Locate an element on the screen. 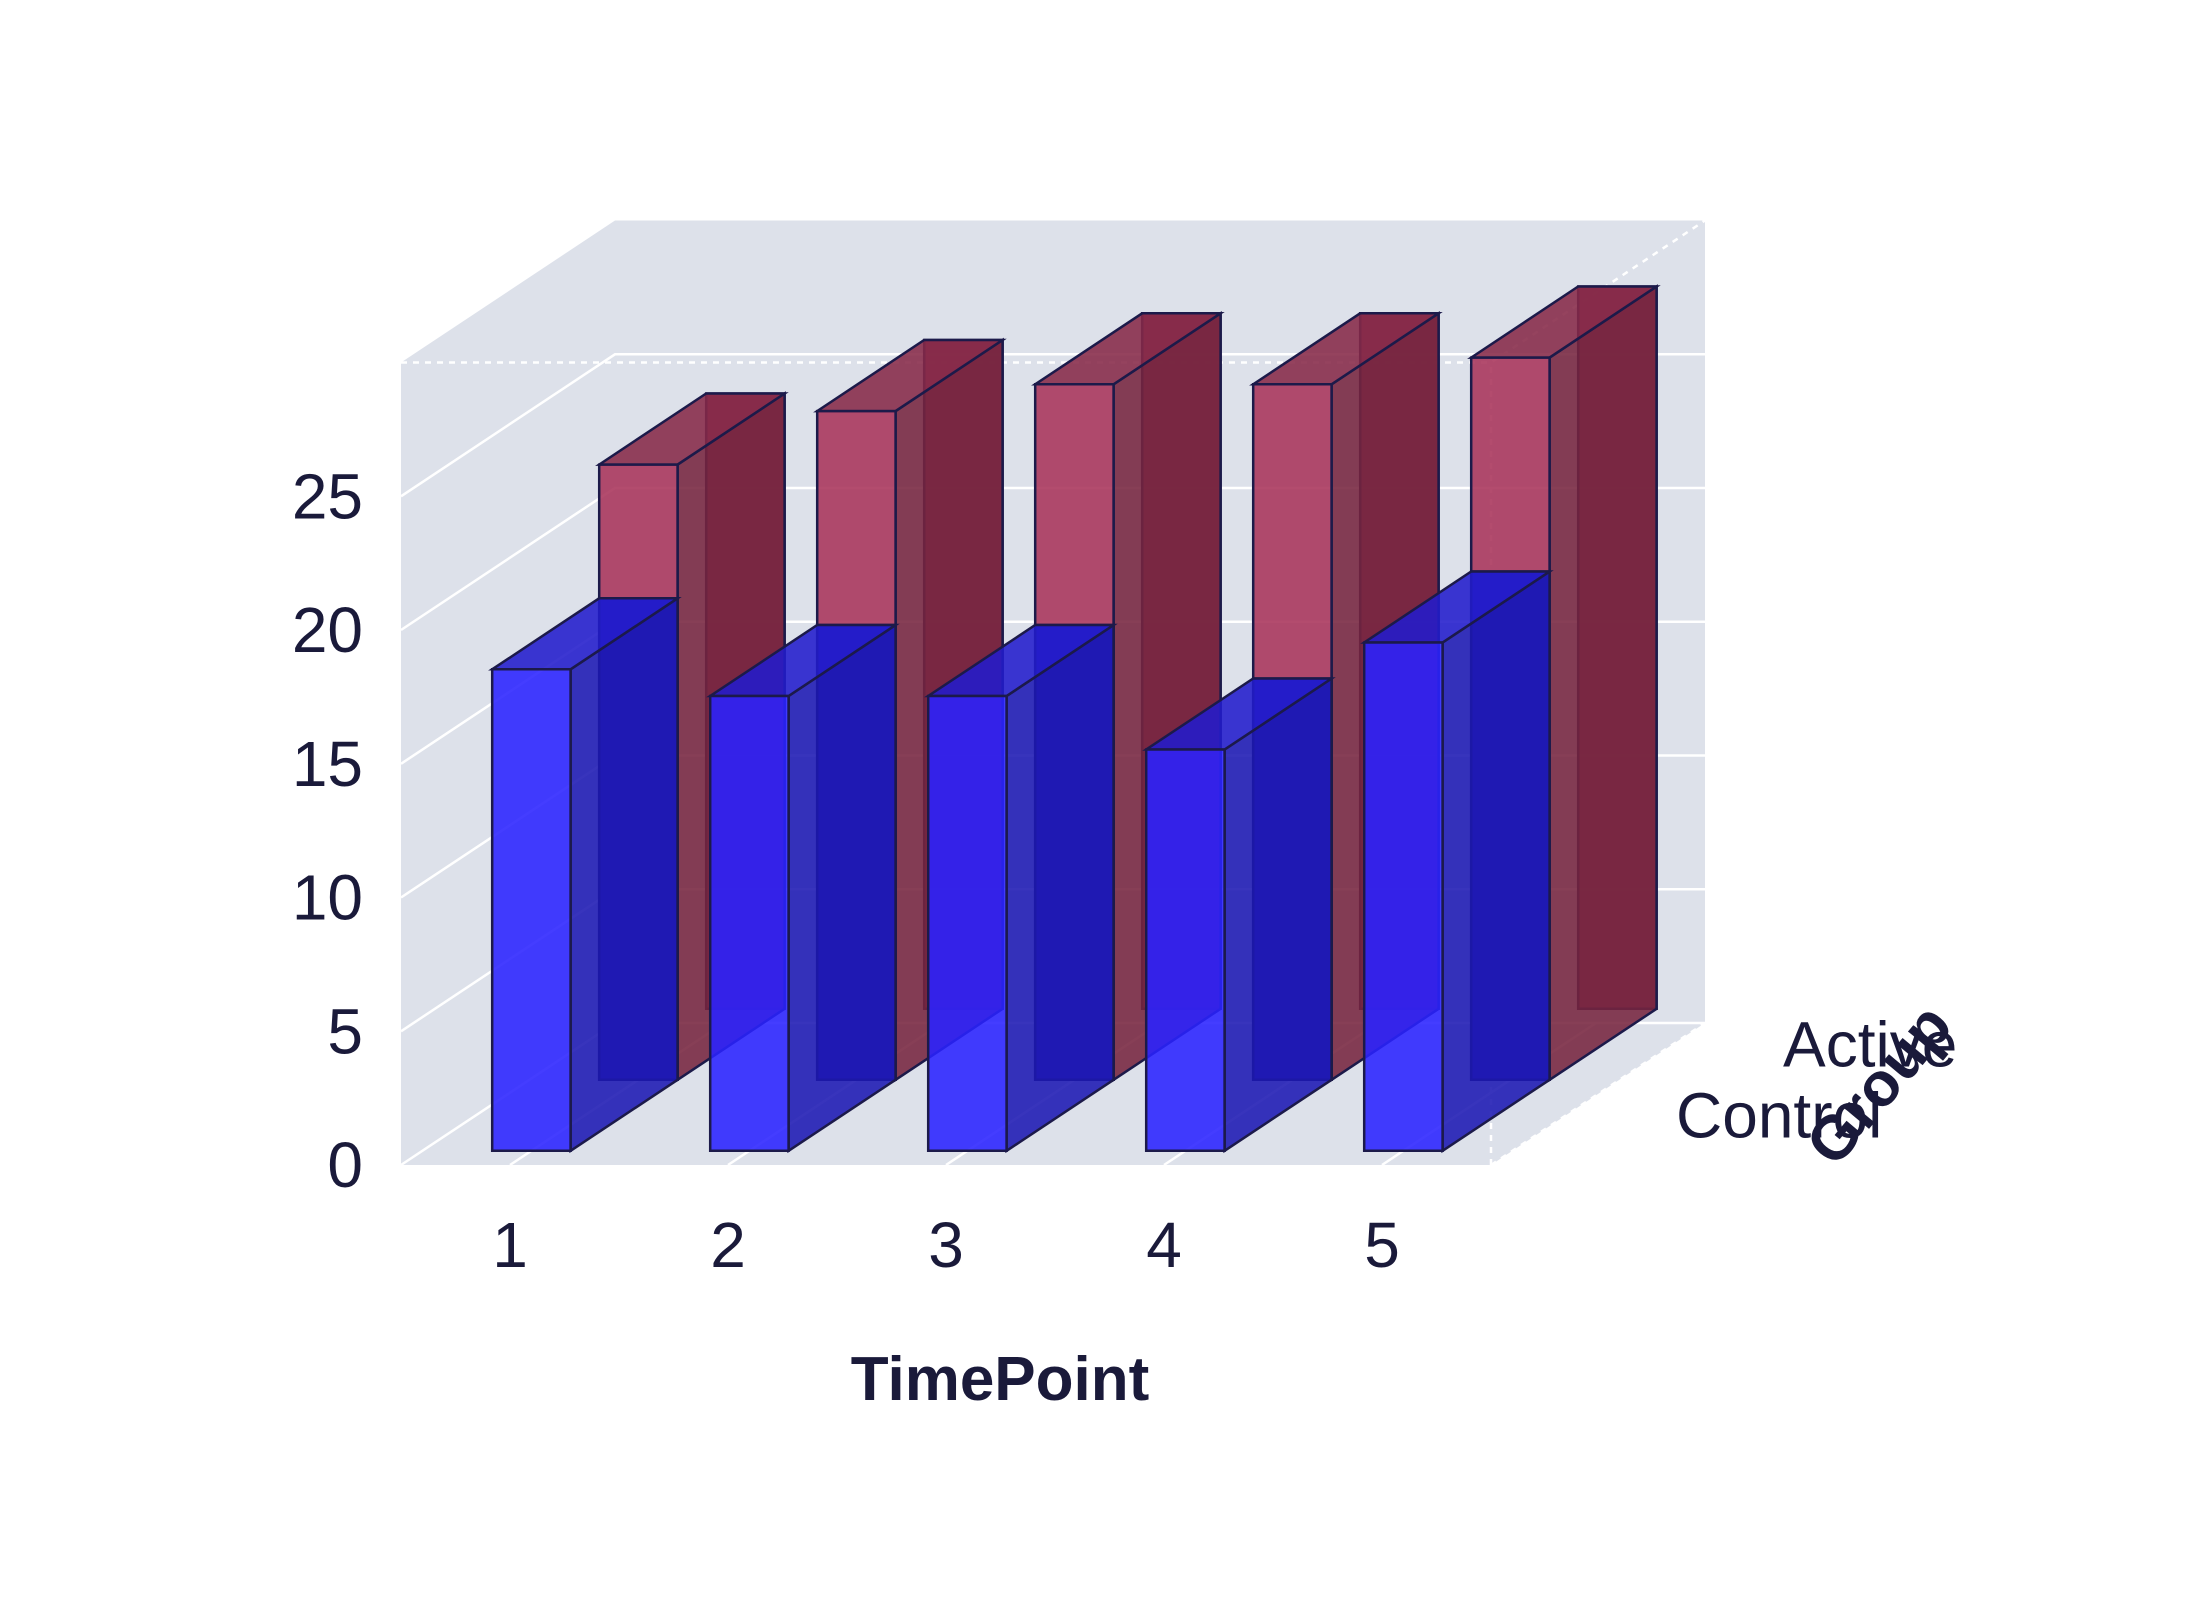 Image resolution: width=2200 pixels, height=1605 pixels. y-tick-label: 10 is located at coordinates (327, 898).